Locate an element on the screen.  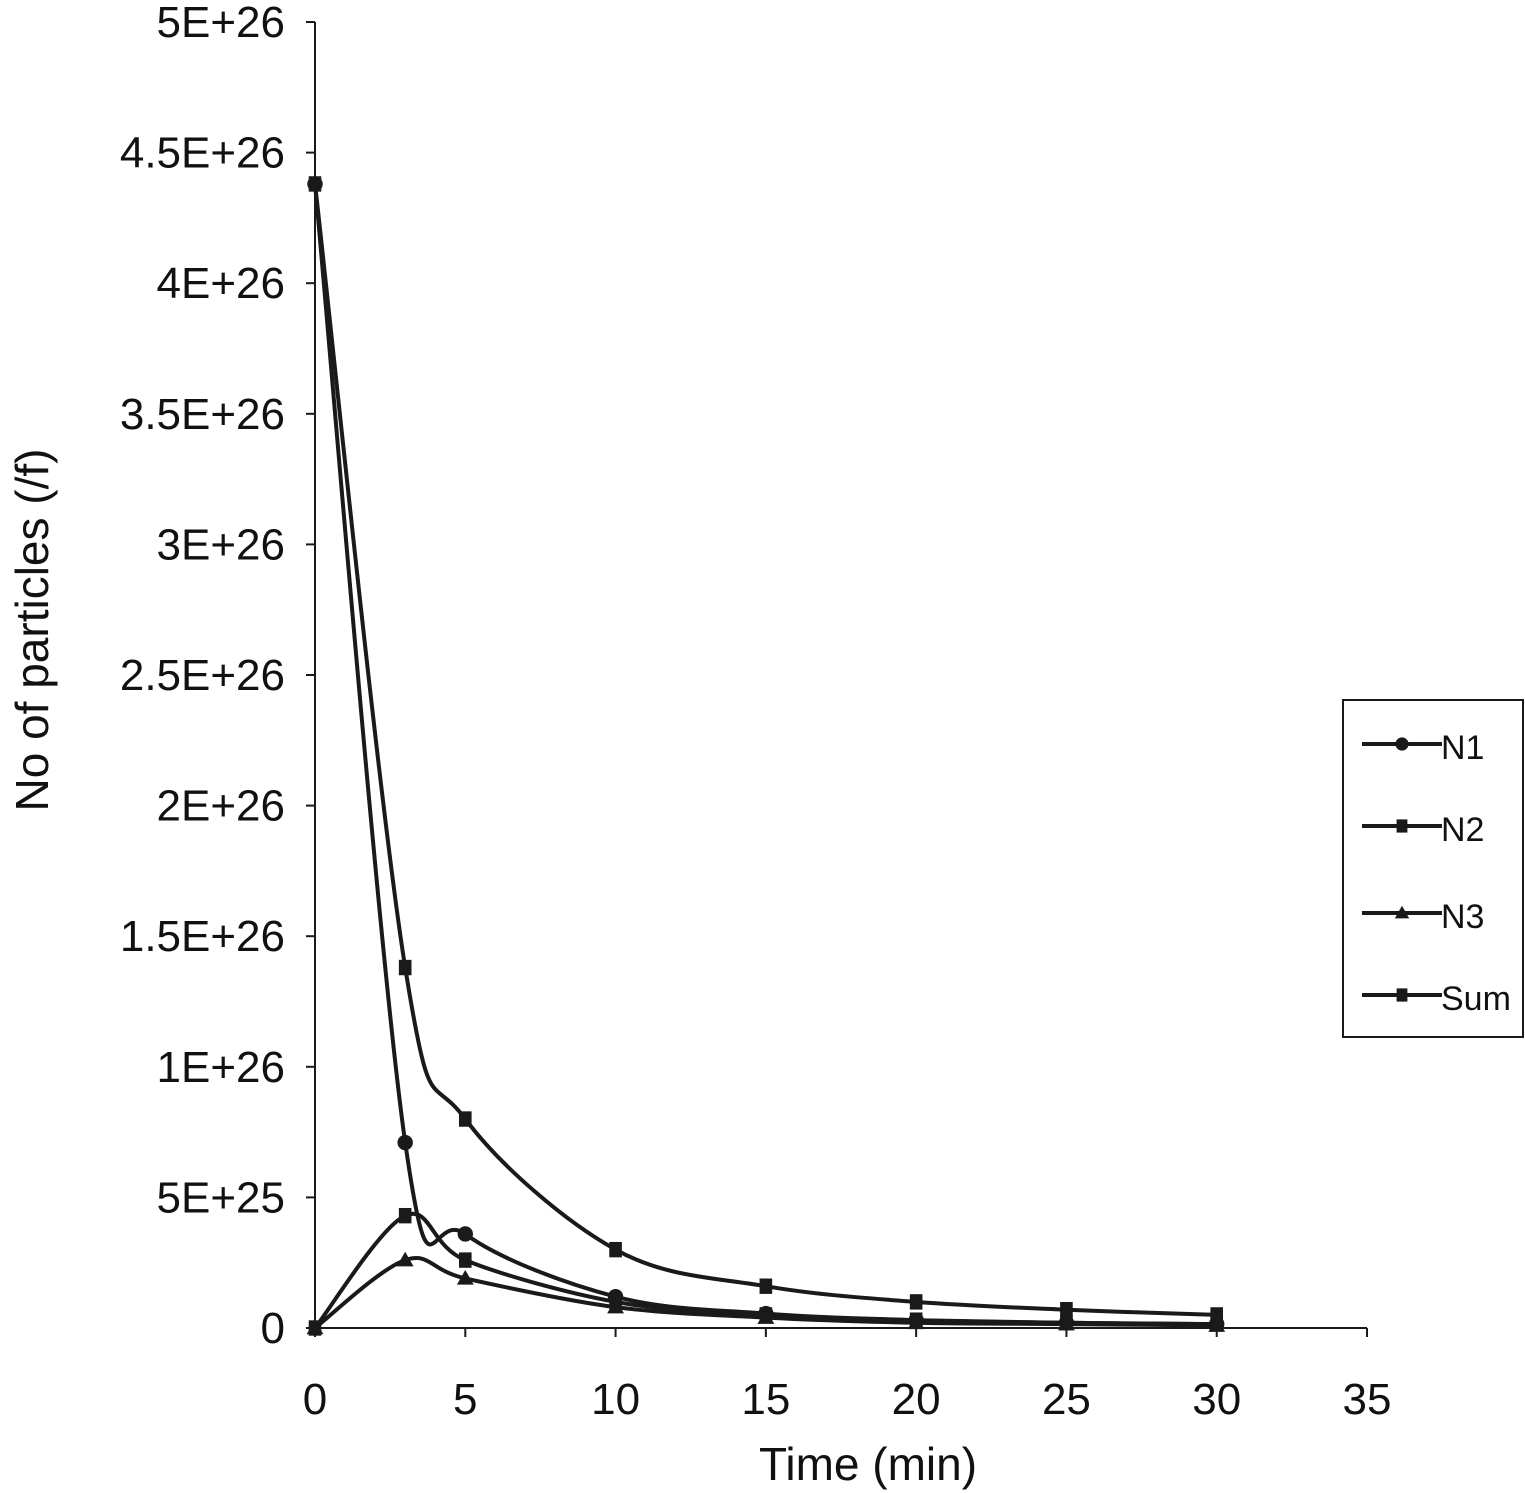
x-tick-label: 35 is located at coordinates (1367, 1399).